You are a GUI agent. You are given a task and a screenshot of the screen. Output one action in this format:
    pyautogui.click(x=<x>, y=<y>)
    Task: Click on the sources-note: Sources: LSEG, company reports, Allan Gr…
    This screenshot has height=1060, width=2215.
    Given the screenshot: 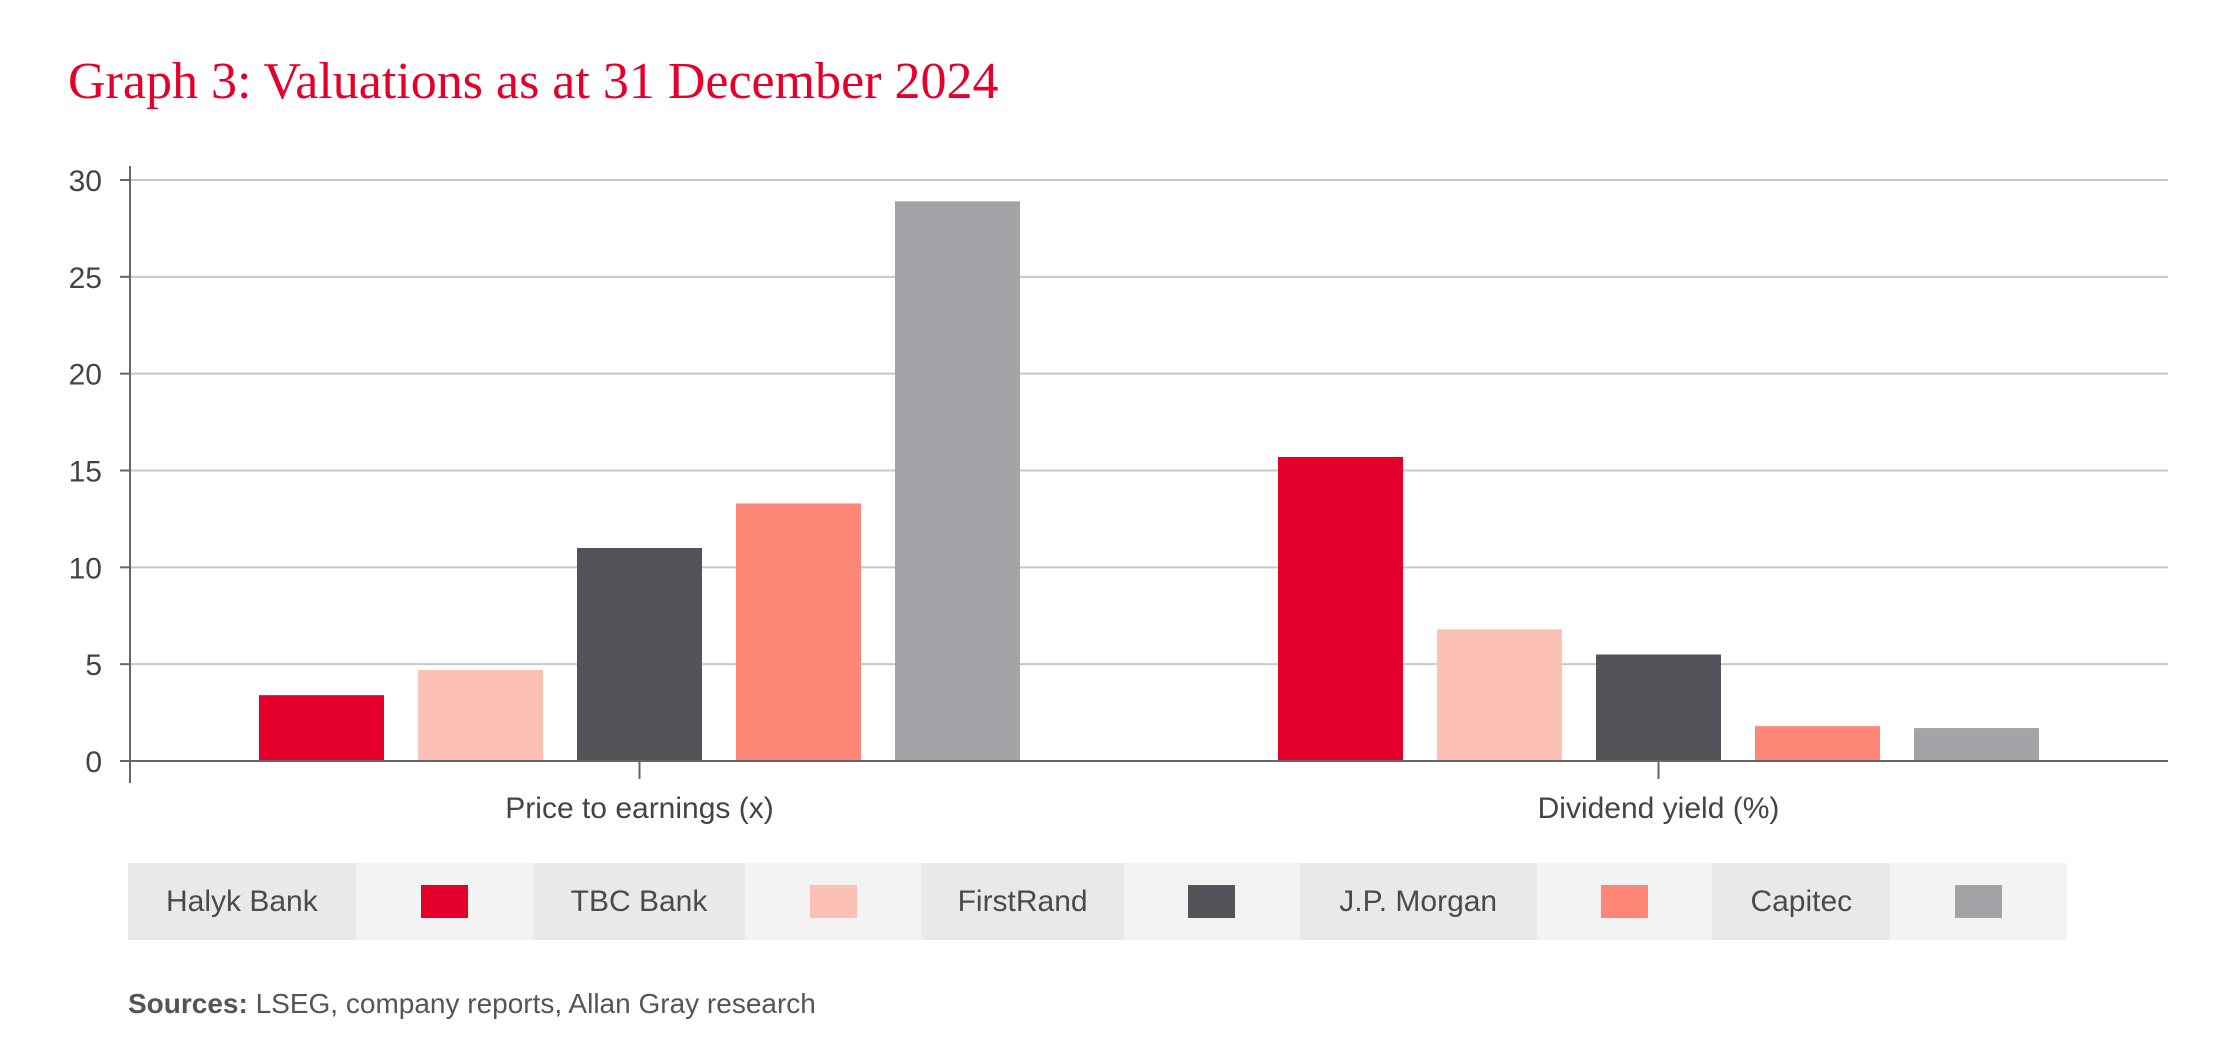 What is the action you would take?
    pyautogui.click(x=472, y=1004)
    